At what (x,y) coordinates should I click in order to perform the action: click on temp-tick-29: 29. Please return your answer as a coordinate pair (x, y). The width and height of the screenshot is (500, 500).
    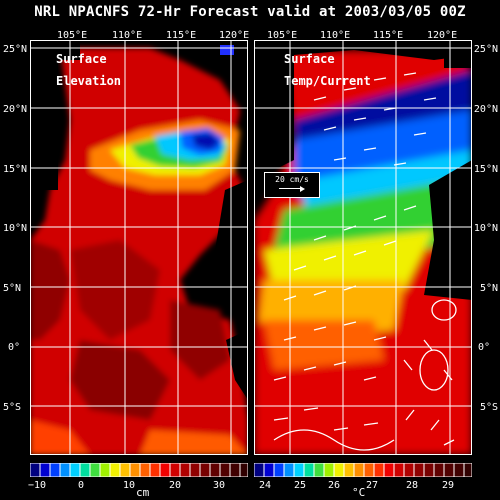
    Looking at the image, I should click on (448, 485).